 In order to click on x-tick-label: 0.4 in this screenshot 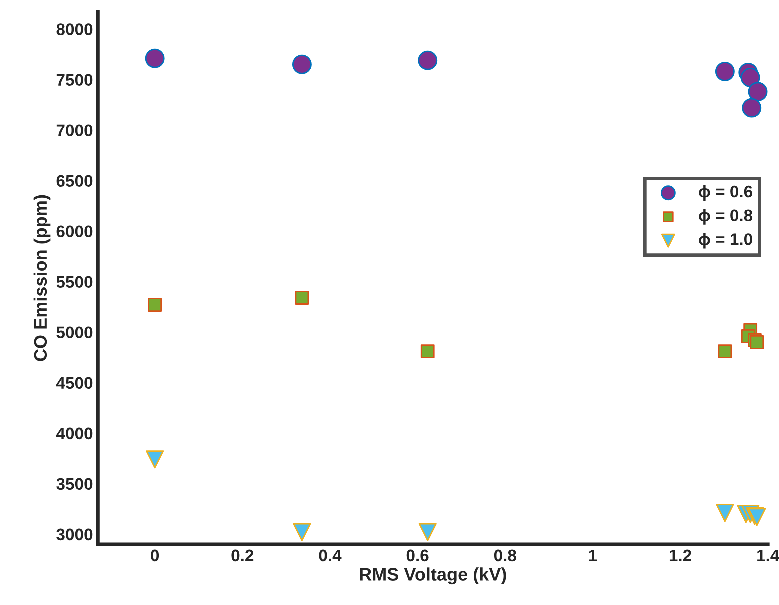, I will do `click(330, 556)`.